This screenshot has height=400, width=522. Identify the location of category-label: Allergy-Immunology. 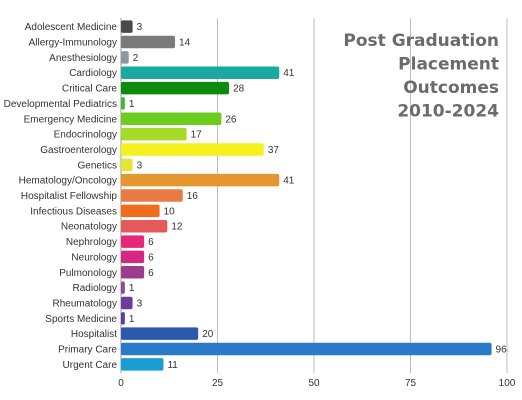
(73, 43).